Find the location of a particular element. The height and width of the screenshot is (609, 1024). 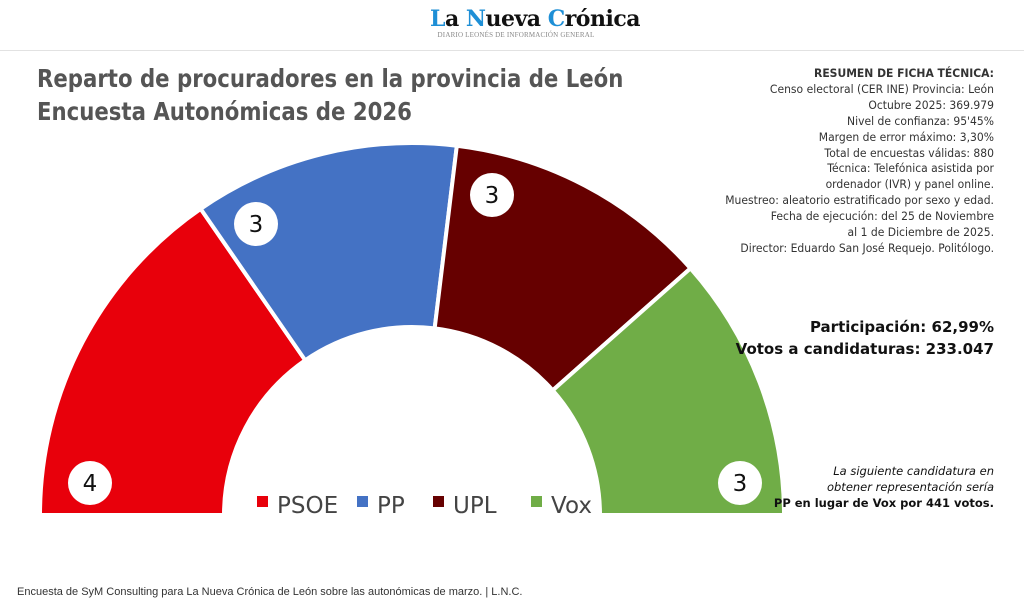

ficha-line: Margen de error máximo: 3,30% is located at coordinates (906, 136).